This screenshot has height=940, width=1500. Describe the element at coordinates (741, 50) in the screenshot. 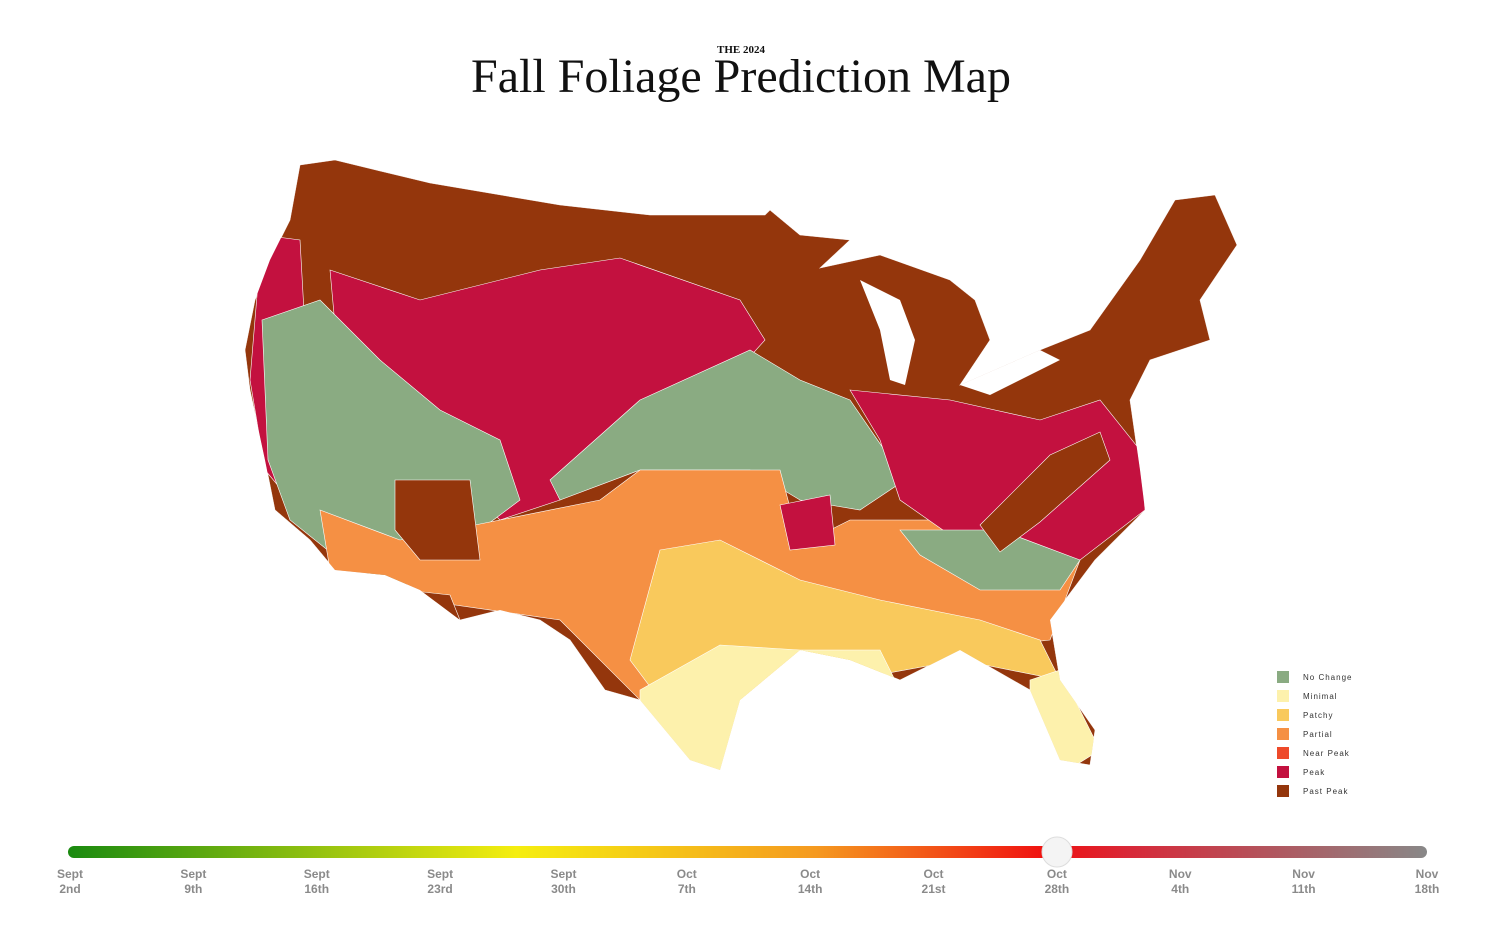

I see `kicker: THE 2024` at that location.